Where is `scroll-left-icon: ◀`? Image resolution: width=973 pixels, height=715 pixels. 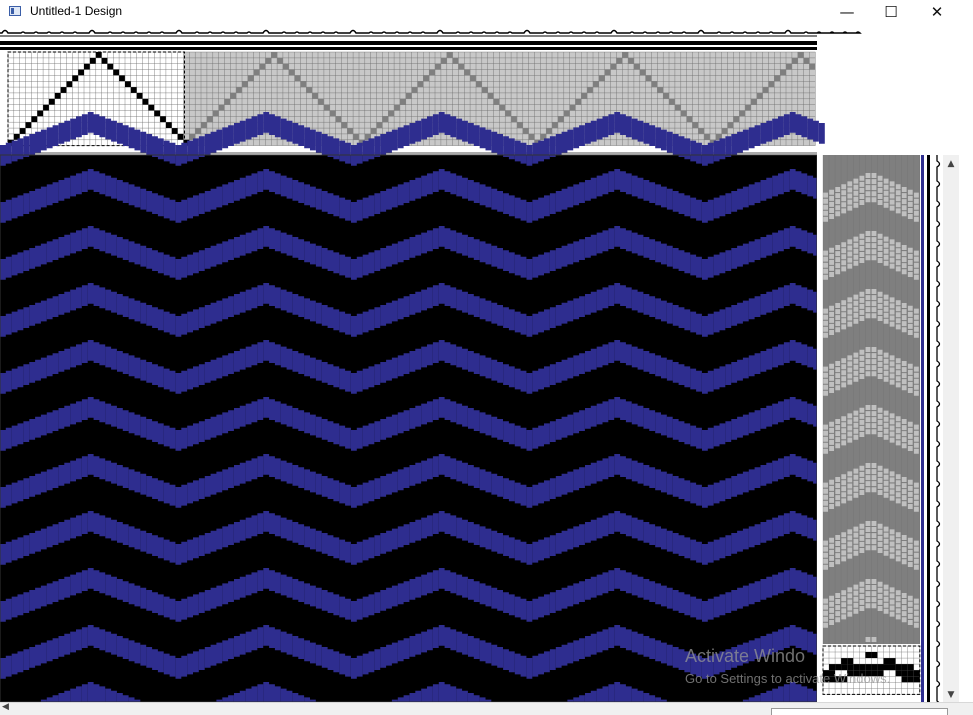
scroll-left-icon: ◀ is located at coordinates (5, 707).